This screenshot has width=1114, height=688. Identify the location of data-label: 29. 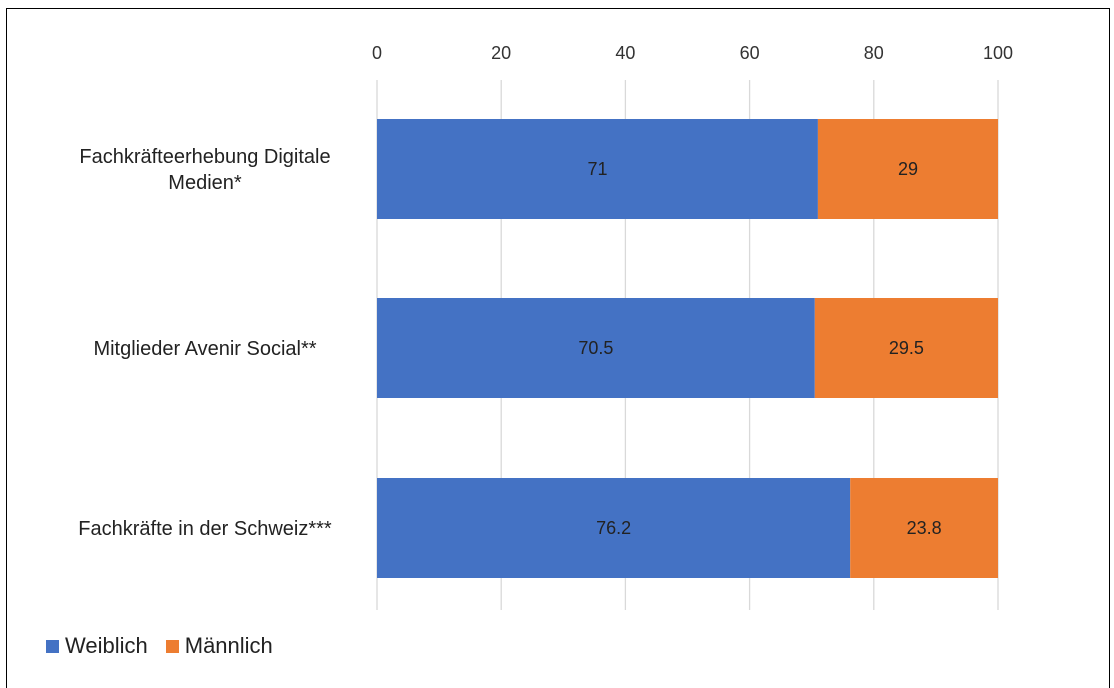
(908, 169).